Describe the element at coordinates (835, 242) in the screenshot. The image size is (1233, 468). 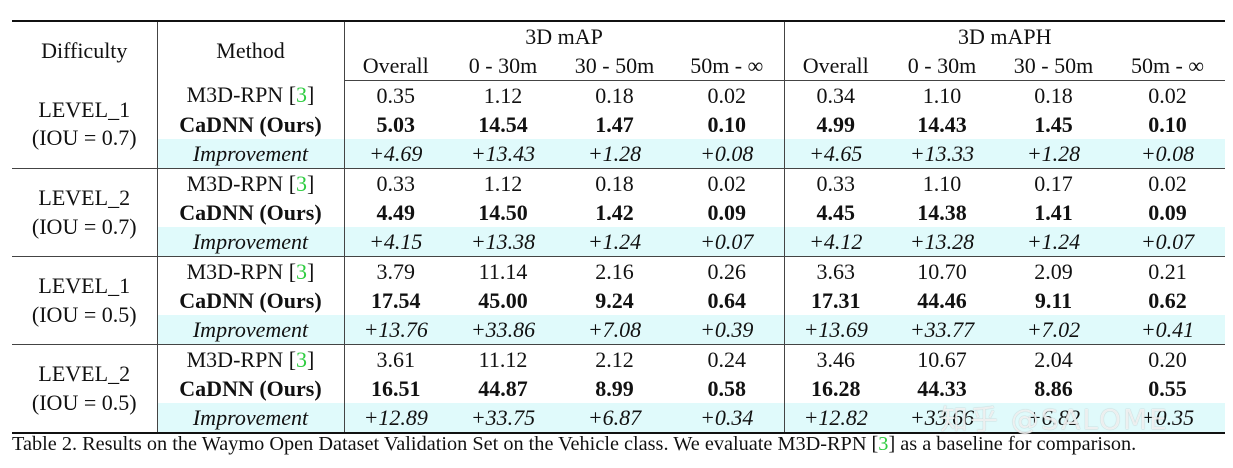
I see `improvement-value: +4.12` at that location.